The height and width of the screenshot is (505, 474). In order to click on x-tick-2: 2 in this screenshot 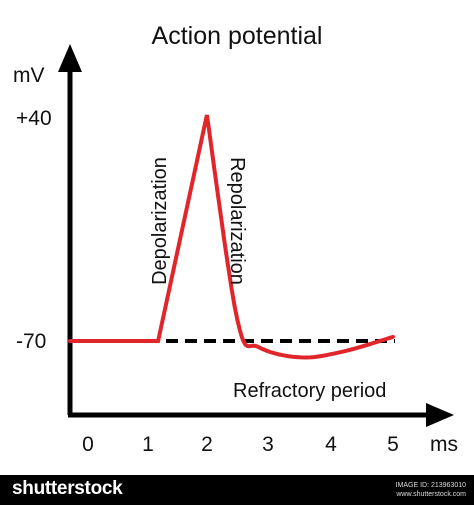, I will do `click(207, 444)`.